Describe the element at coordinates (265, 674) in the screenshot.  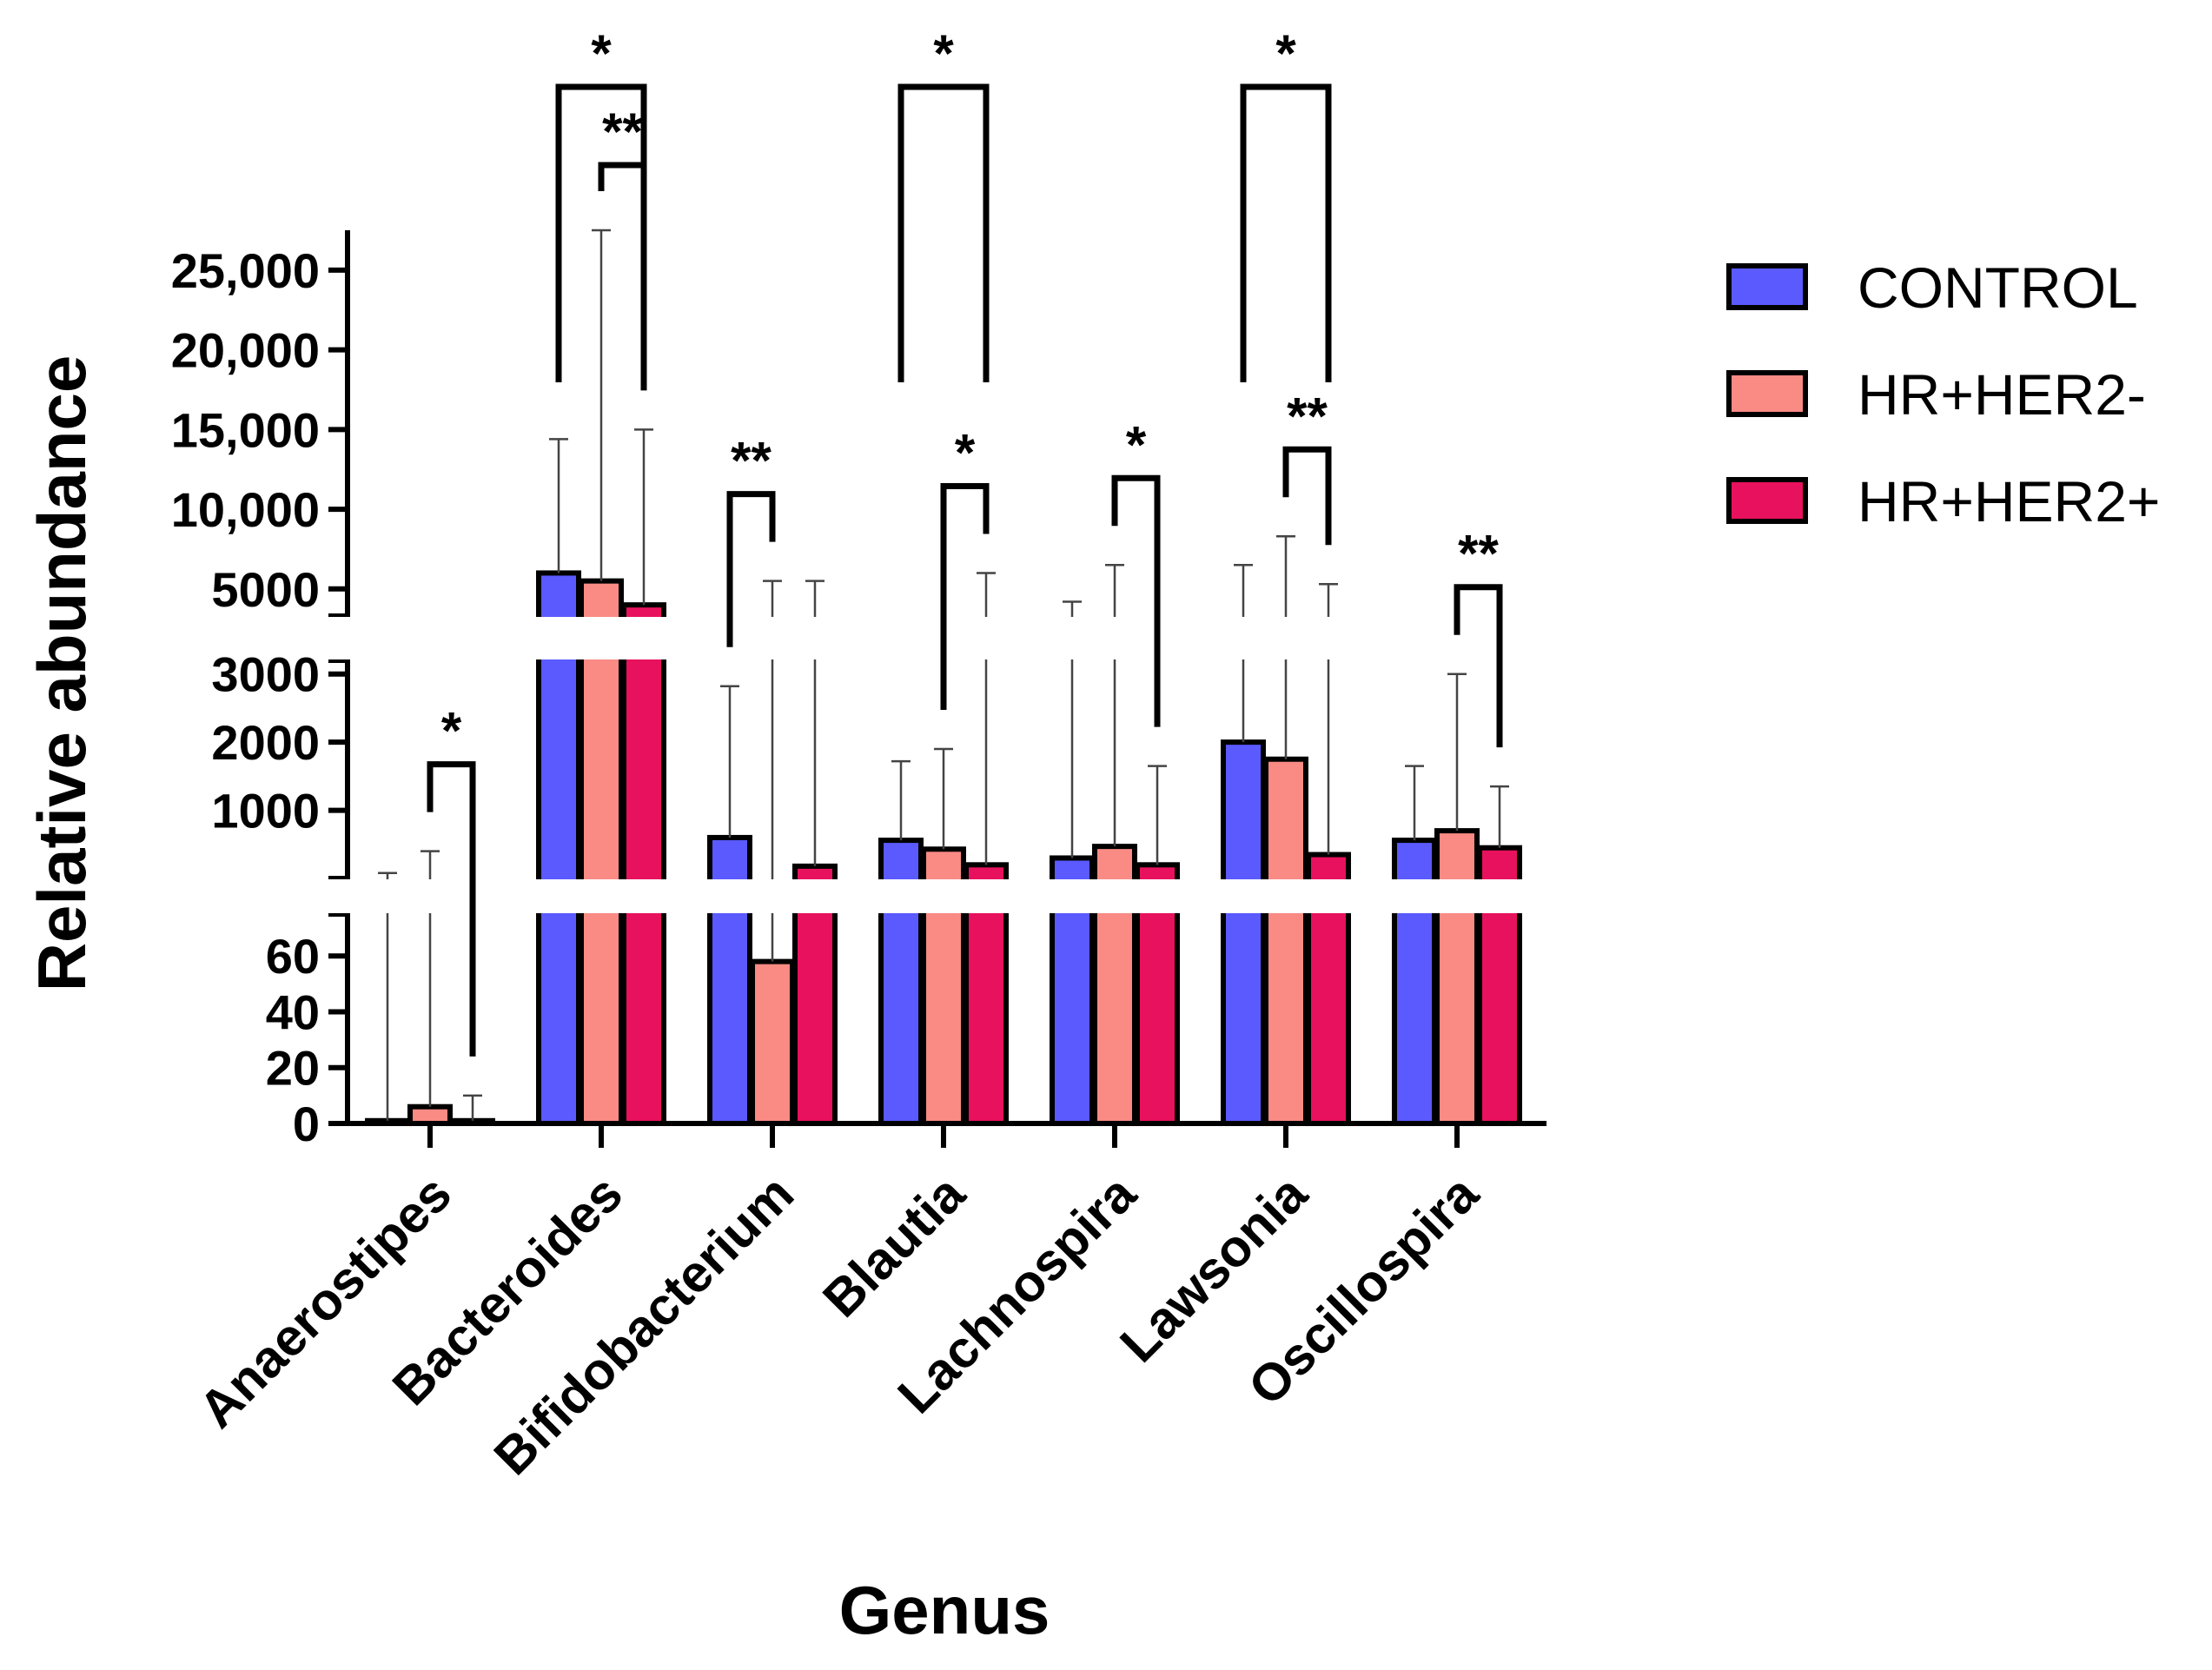
I see `y-tick-label: 3000` at that location.